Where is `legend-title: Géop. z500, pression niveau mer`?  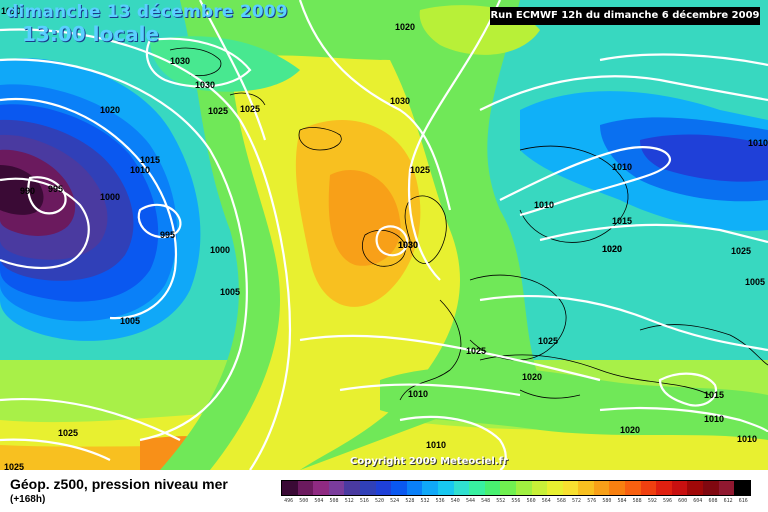 legend-title: Géop. z500, pression niveau mer is located at coordinates (119, 484).